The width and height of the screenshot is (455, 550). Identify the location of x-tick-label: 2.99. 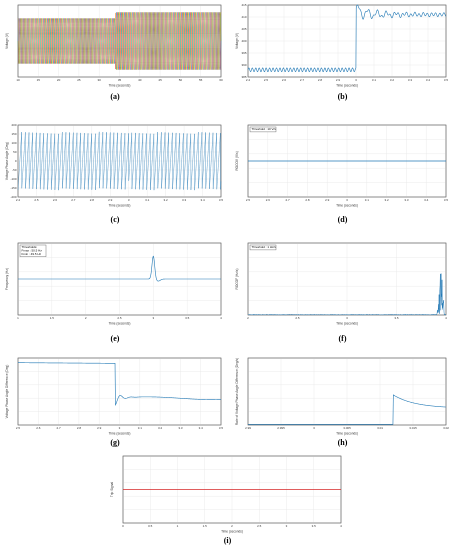
(248, 428).